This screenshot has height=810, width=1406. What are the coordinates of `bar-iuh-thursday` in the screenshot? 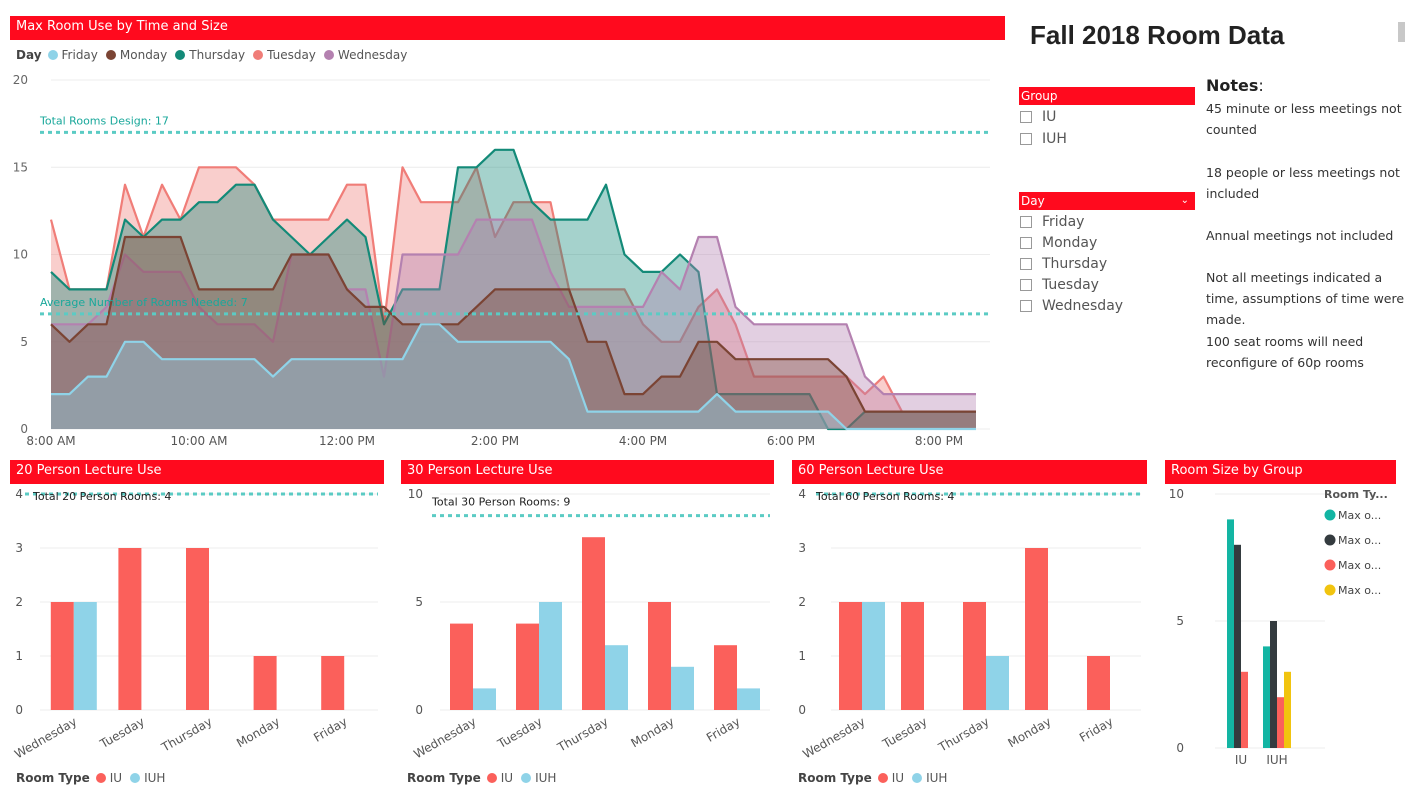 It's located at (616, 677).